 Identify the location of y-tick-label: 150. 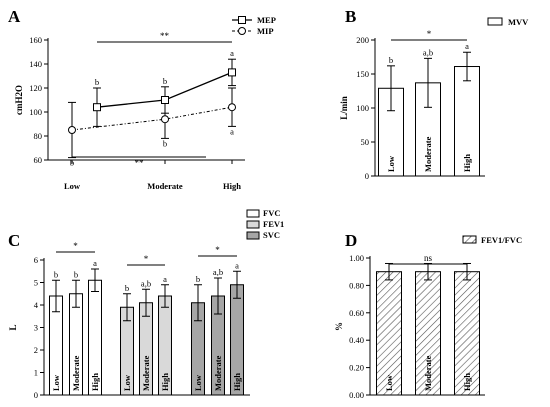
(362, 74).